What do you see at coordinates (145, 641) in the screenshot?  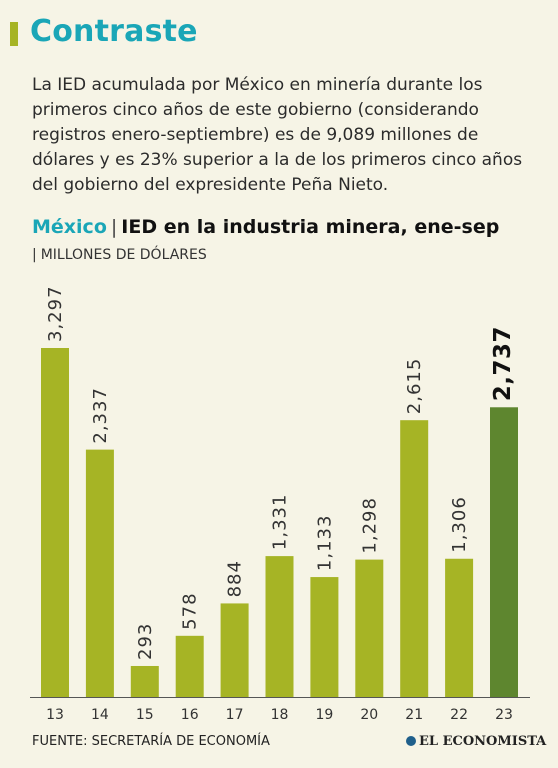 I see `value-label-15: 293` at bounding box center [145, 641].